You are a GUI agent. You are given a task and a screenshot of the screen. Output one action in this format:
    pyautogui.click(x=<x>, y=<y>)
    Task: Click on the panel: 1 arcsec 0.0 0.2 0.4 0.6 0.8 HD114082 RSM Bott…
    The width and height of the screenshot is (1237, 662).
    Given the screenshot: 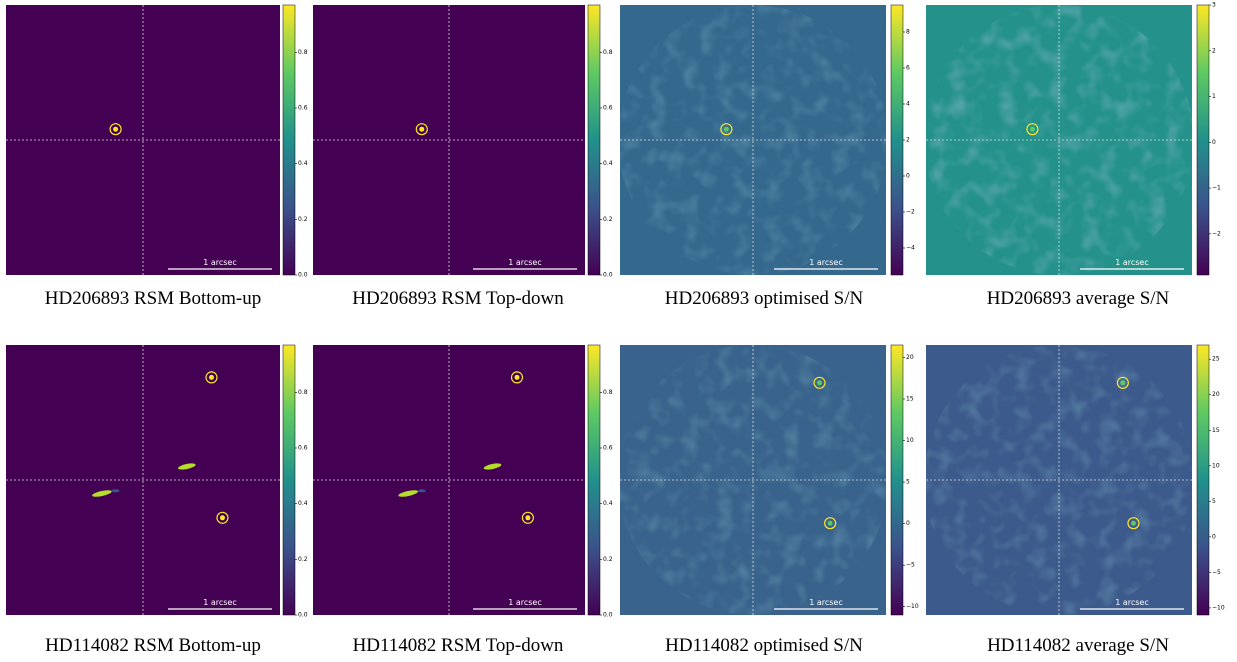 What is the action you would take?
    pyautogui.click(x=157, y=500)
    